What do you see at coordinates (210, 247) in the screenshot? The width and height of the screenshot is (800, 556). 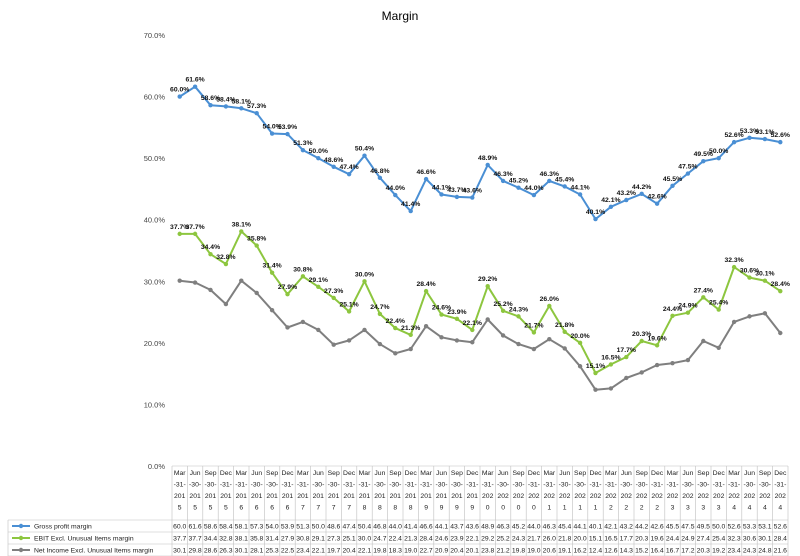 I see `data-label-1: 34.4%` at bounding box center [210, 247].